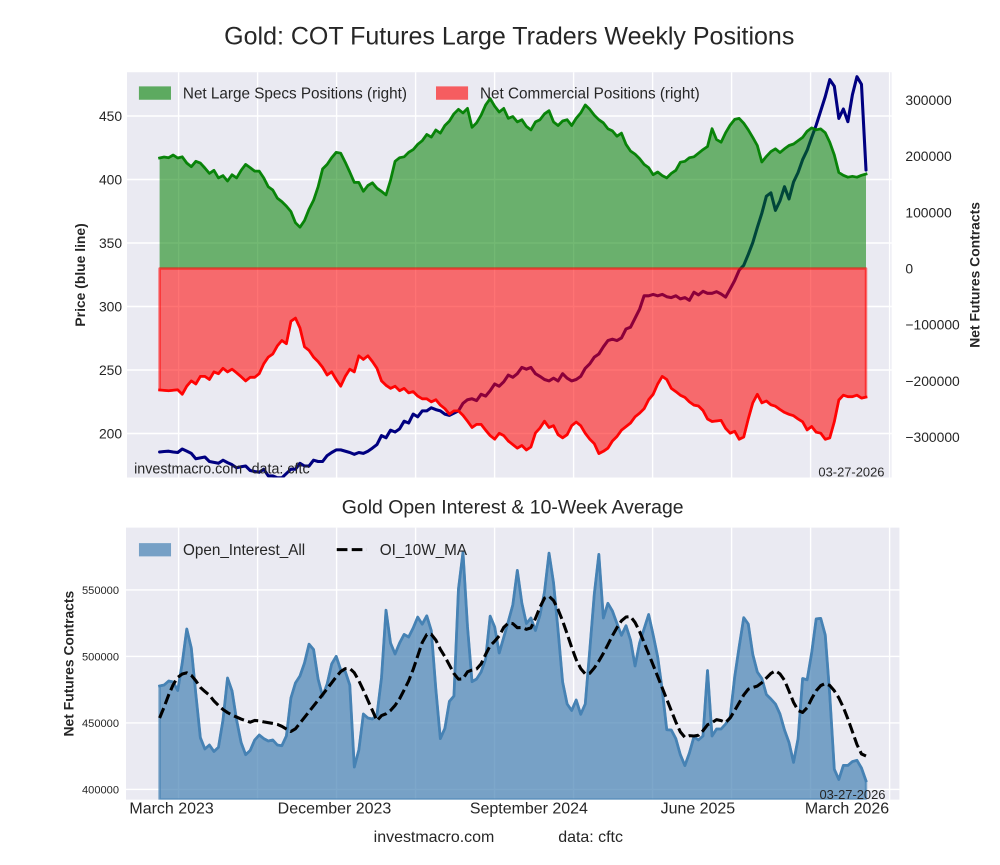 The image size is (1000, 865). I want to click on svg-text:Net Commercial Positions (righ: Net Commercial Positions (right), so click(590, 93).